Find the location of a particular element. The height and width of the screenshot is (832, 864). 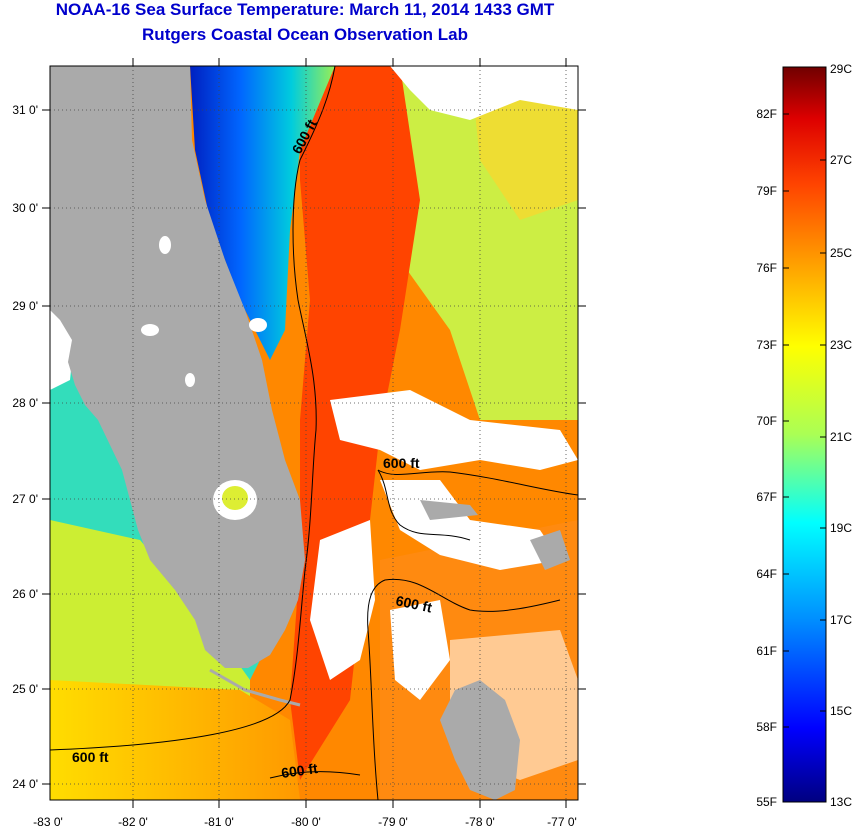

lat-tick-label: 30 0' is located at coordinates (25, 208).